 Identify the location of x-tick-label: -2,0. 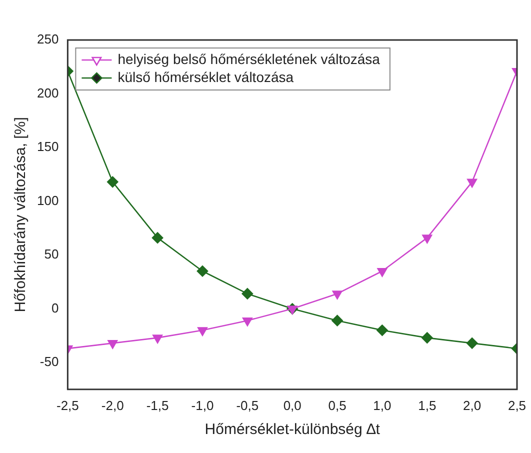
(112, 405).